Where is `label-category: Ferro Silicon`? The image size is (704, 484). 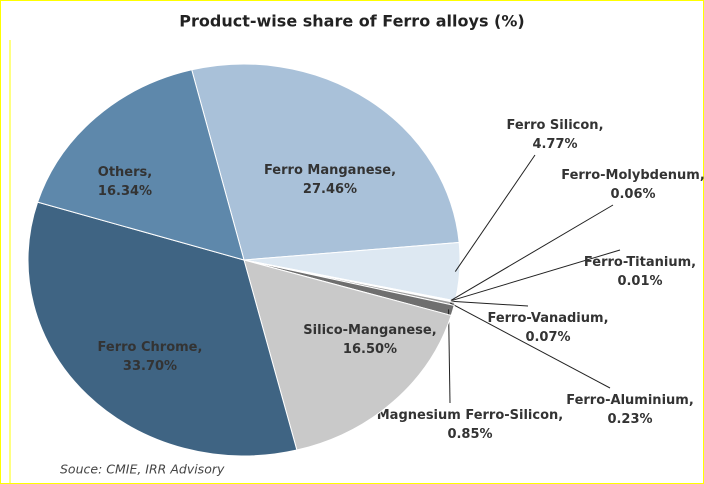 label-category: Ferro Silicon is located at coordinates (552, 125).